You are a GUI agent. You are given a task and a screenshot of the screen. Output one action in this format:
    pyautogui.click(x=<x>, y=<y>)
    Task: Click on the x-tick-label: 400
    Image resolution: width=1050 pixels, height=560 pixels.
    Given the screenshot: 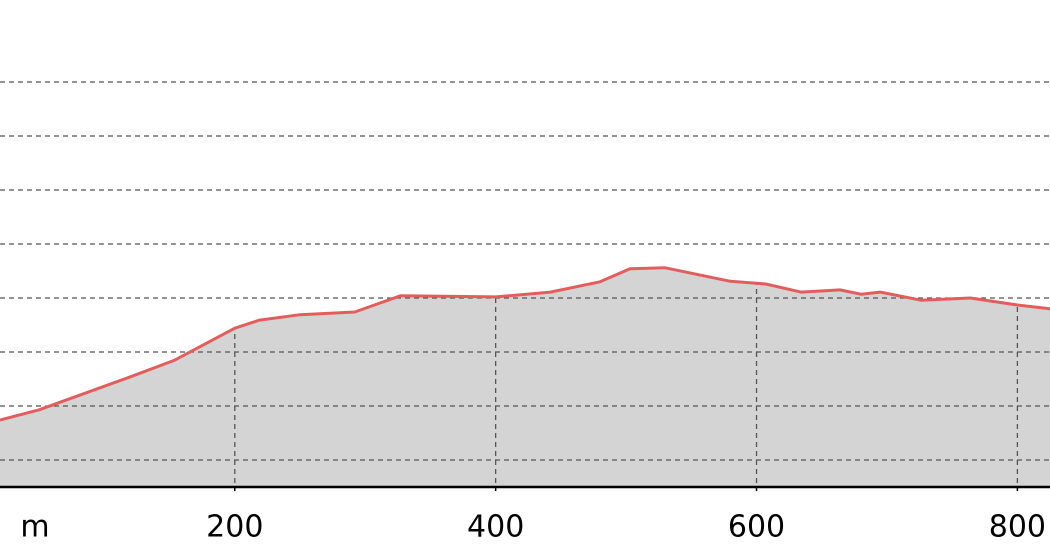 What is the action you would take?
    pyautogui.click(x=495, y=527)
    